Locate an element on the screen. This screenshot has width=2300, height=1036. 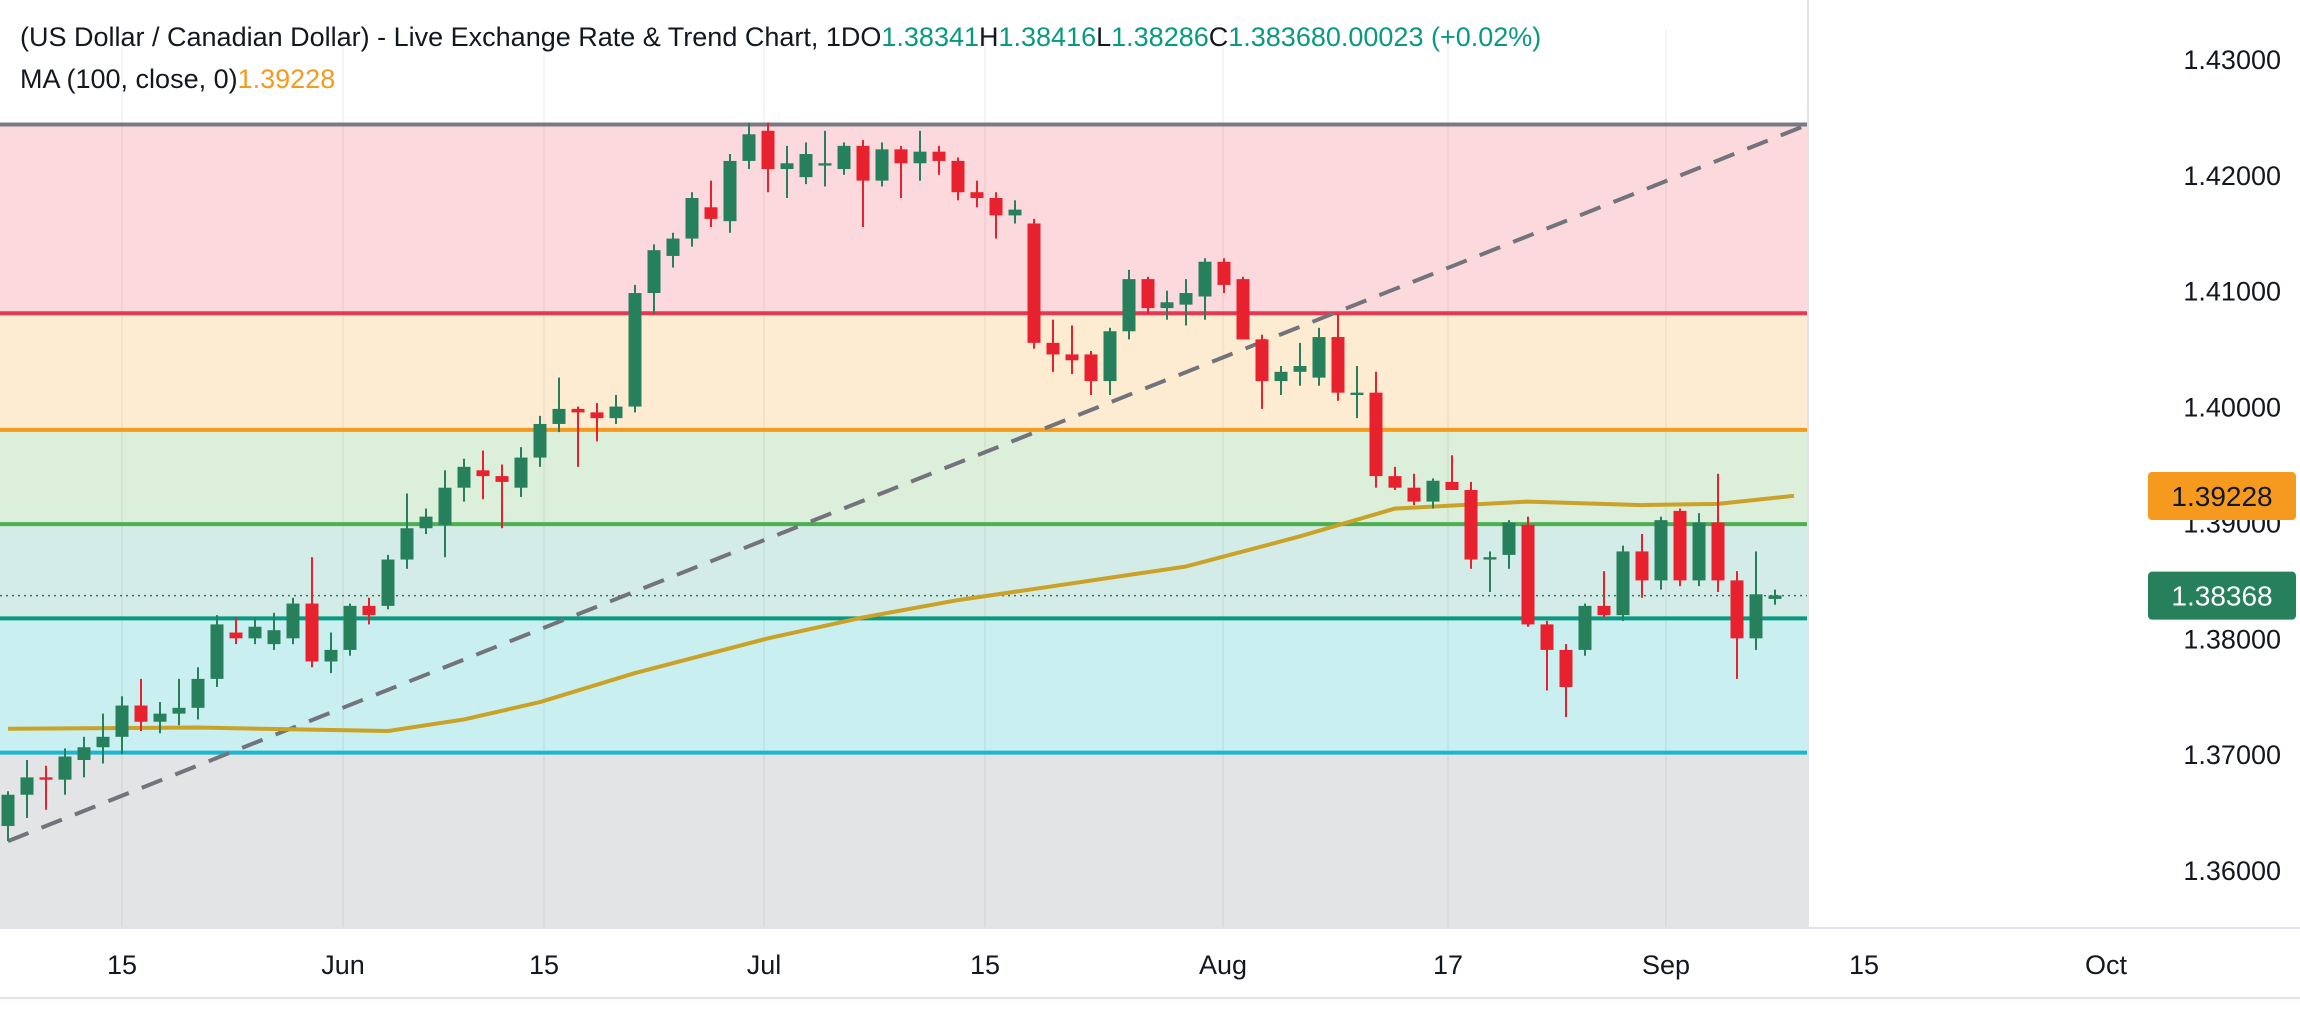
last-price-tag-label: 1.38368 is located at coordinates (2221, 596).